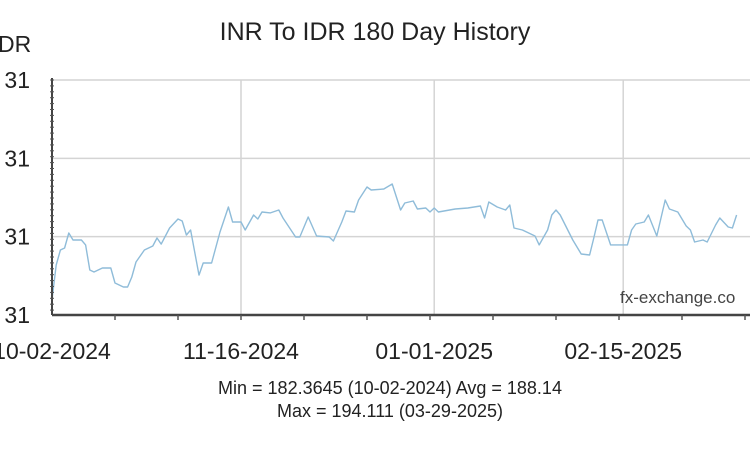  What do you see at coordinates (241, 351) in the screenshot?
I see `x-tick-label: 11-16-2024` at bounding box center [241, 351].